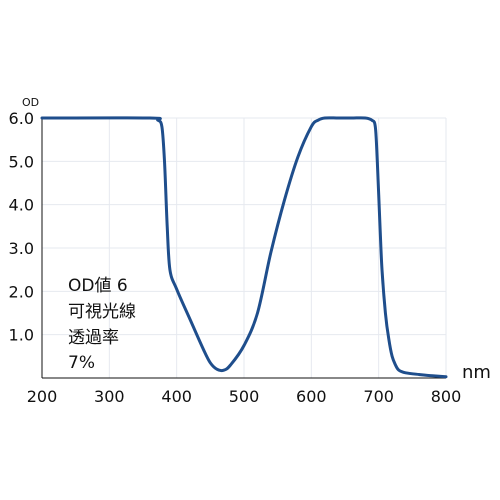 The height and width of the screenshot is (500, 500). Describe the element at coordinates (21, 335) in the screenshot. I see `y-tick-label: 1.0` at that location.